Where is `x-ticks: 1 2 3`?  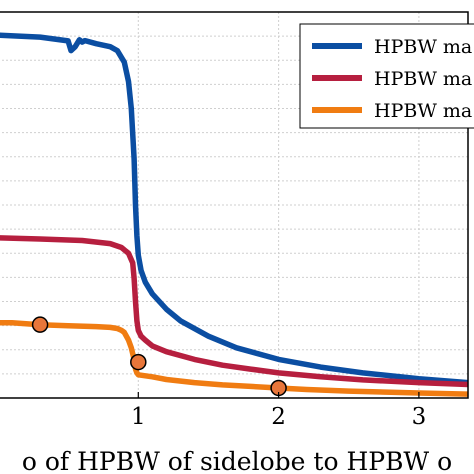 x-ticks: 1 2 3 is located at coordinates (278, 411).